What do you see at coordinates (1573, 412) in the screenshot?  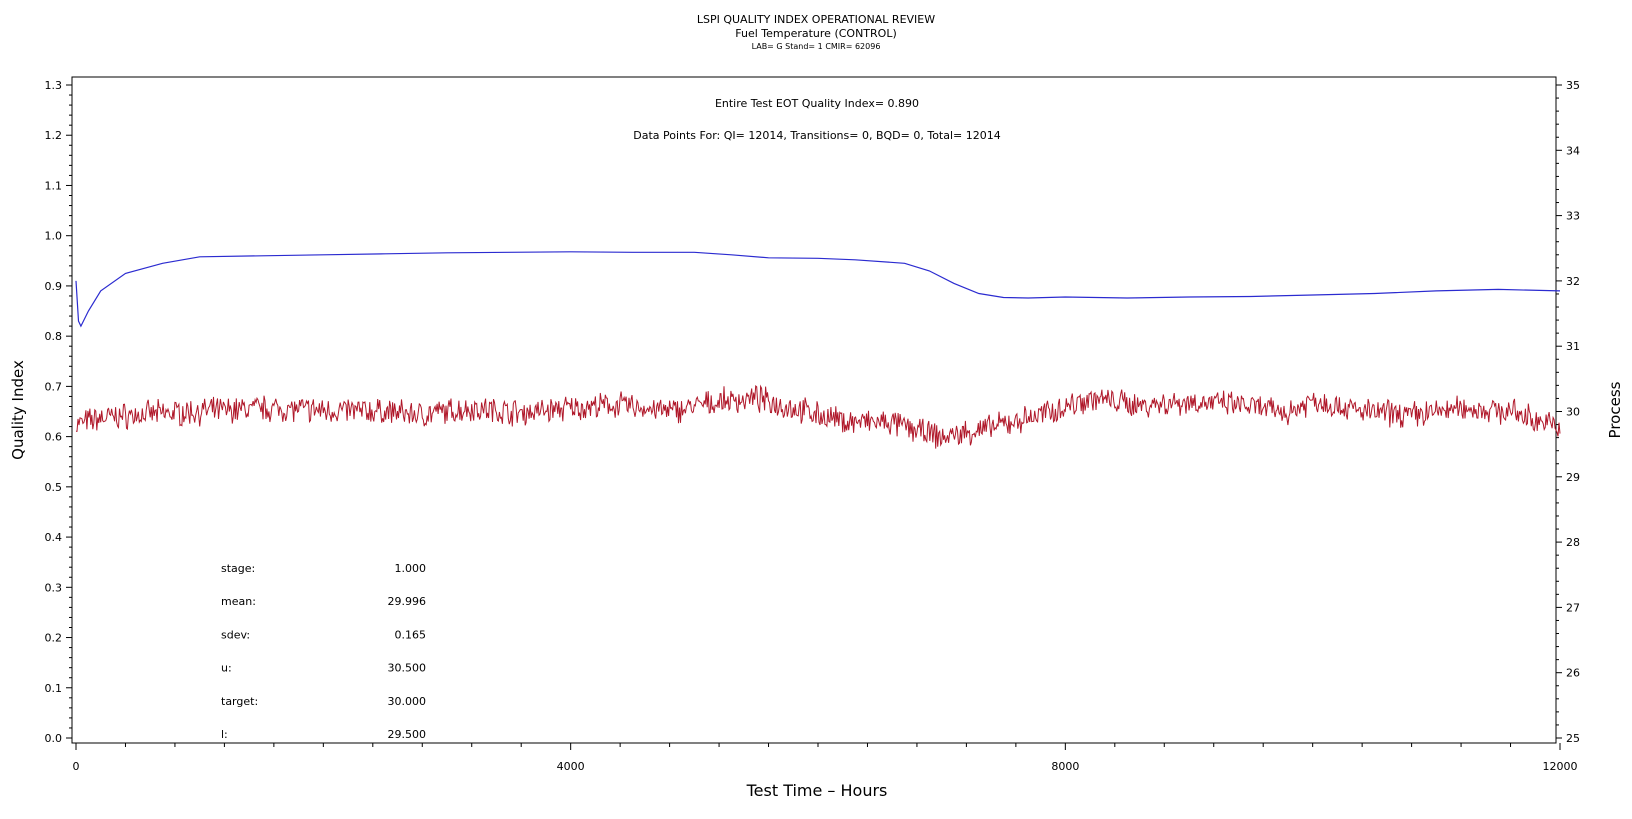 I see `y-right-tick-label: 30` at bounding box center [1573, 412].